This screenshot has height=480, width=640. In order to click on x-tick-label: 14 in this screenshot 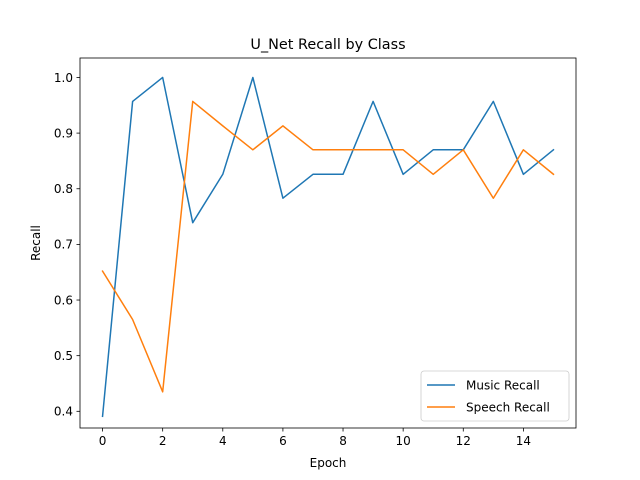, I will do `click(523, 441)`.